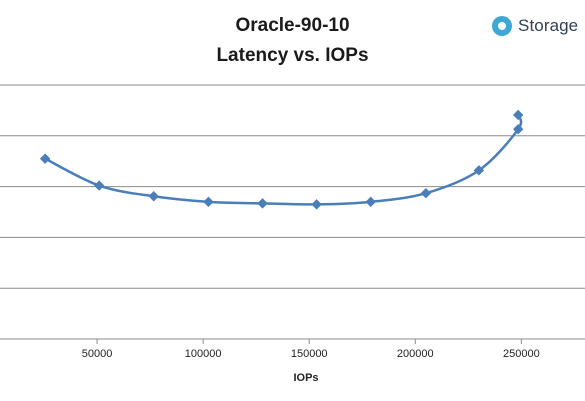  I want to click on chart-title-line1: Oracle-90-10, so click(292, 25).